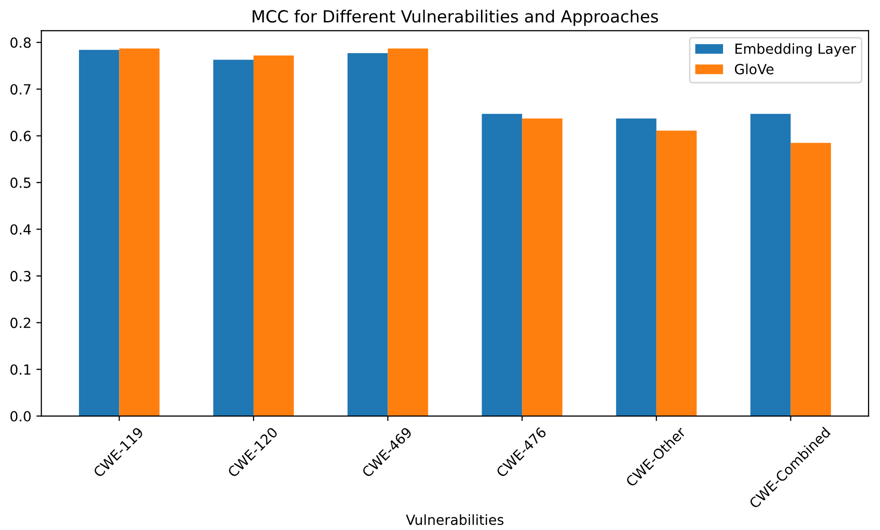  I want to click on y-tick-label: 0.3, so click(20, 276).